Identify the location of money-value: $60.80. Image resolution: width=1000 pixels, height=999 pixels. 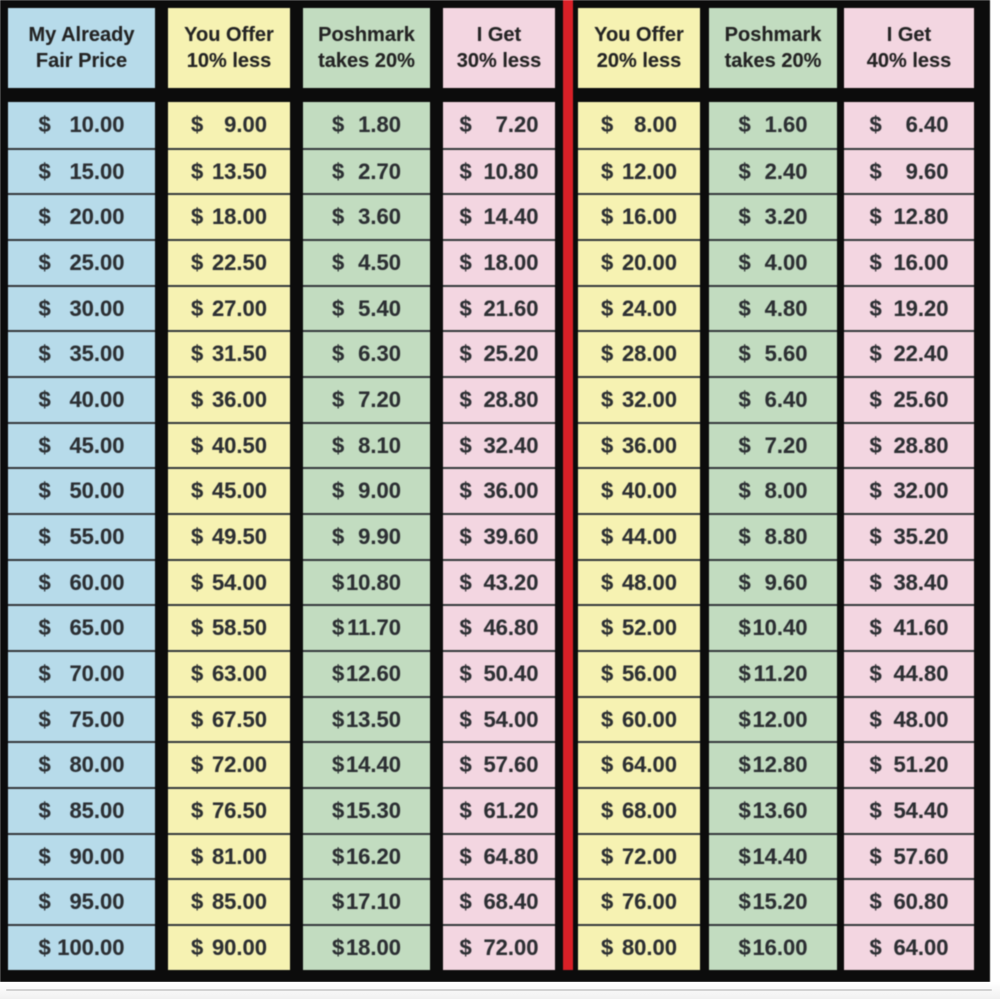
(909, 902).